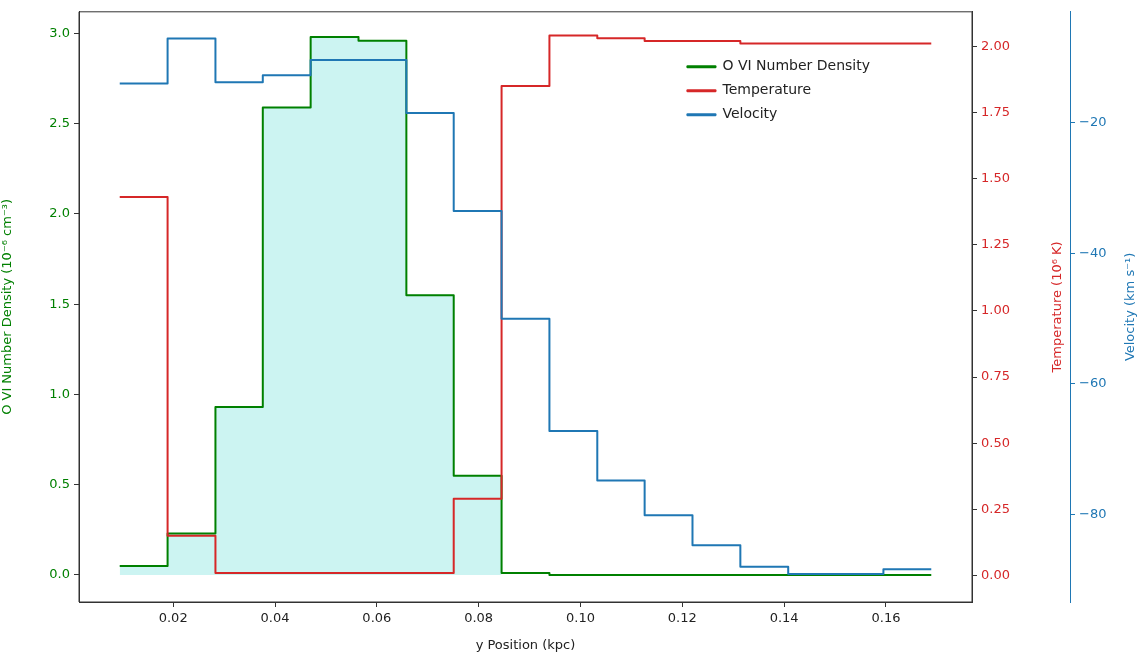 The image size is (1143, 655). I want to click on y-tick-label: 3.0, so click(59, 32).